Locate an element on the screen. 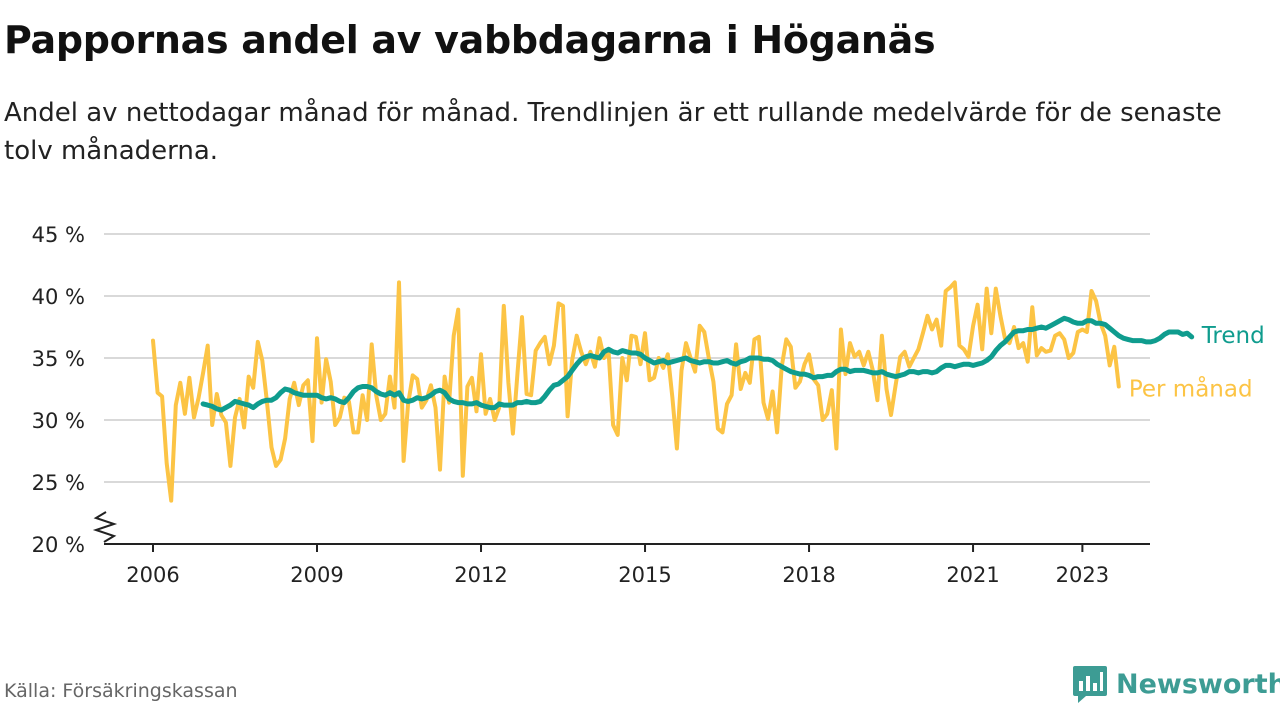 This screenshot has height=720, width=1280. chart-title: Pappornas andel av vabbdagarna i Höganäs is located at coordinates (470, 40).